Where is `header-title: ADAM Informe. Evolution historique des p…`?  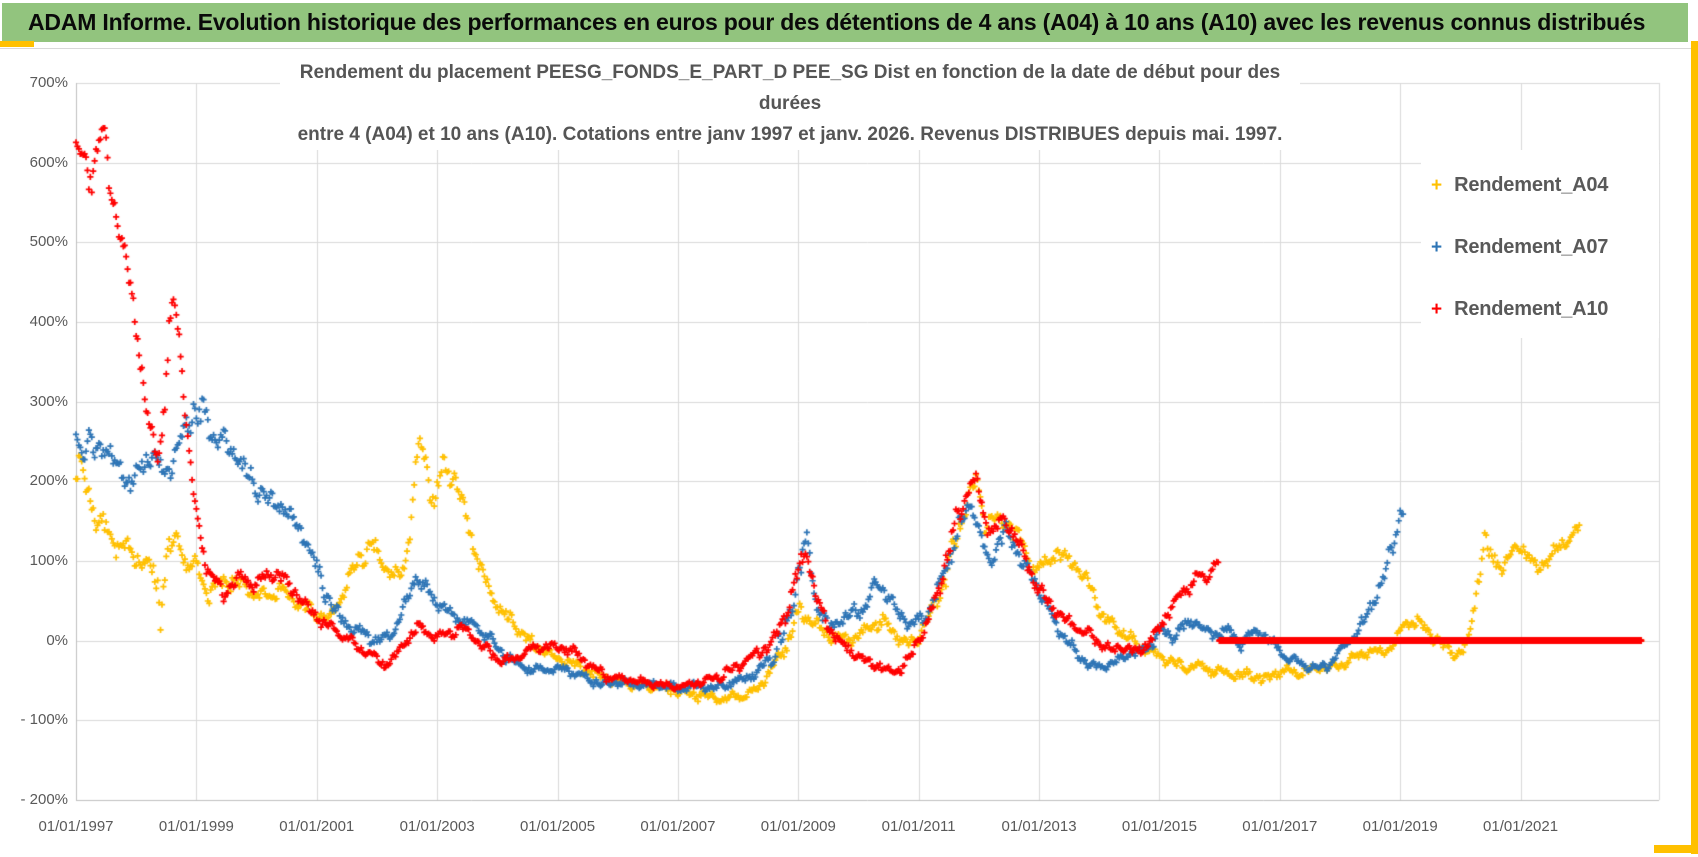 header-title: ADAM Informe. Evolution historique des p… is located at coordinates (837, 22).